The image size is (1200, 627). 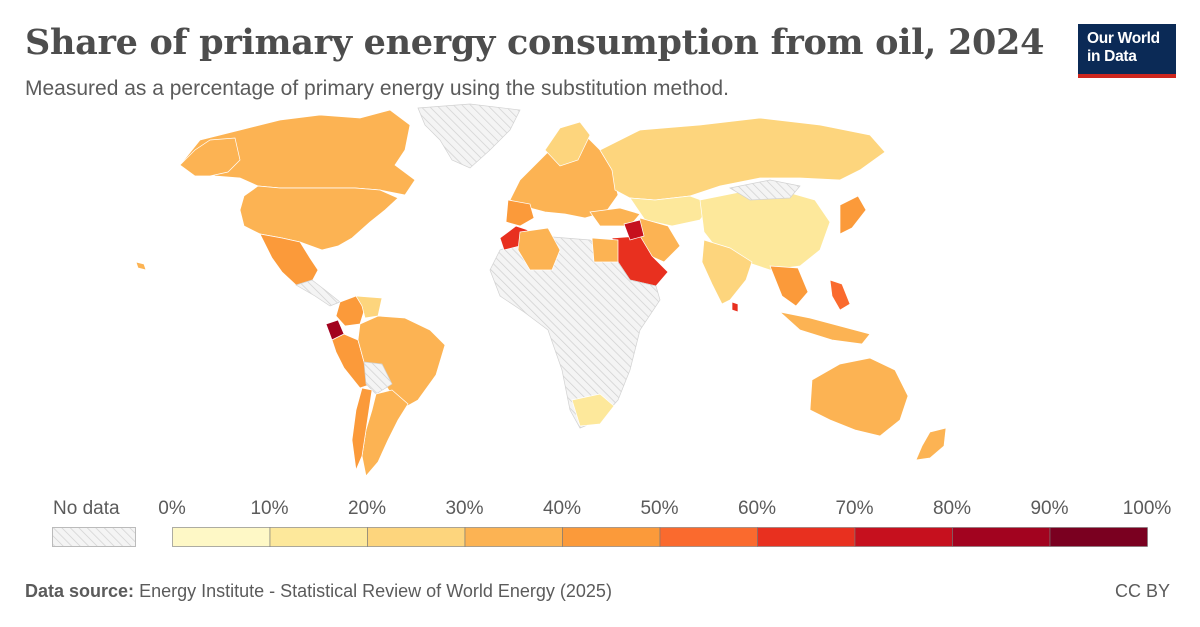 I want to click on owid-logo: Our World in Data, so click(x=1127, y=51).